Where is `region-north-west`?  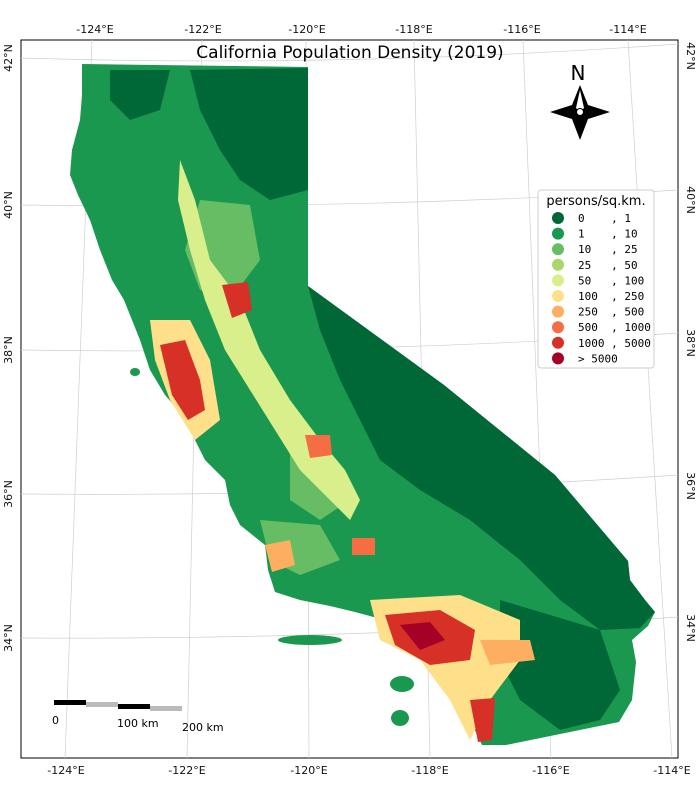
region-north-west is located at coordinates (140, 95).